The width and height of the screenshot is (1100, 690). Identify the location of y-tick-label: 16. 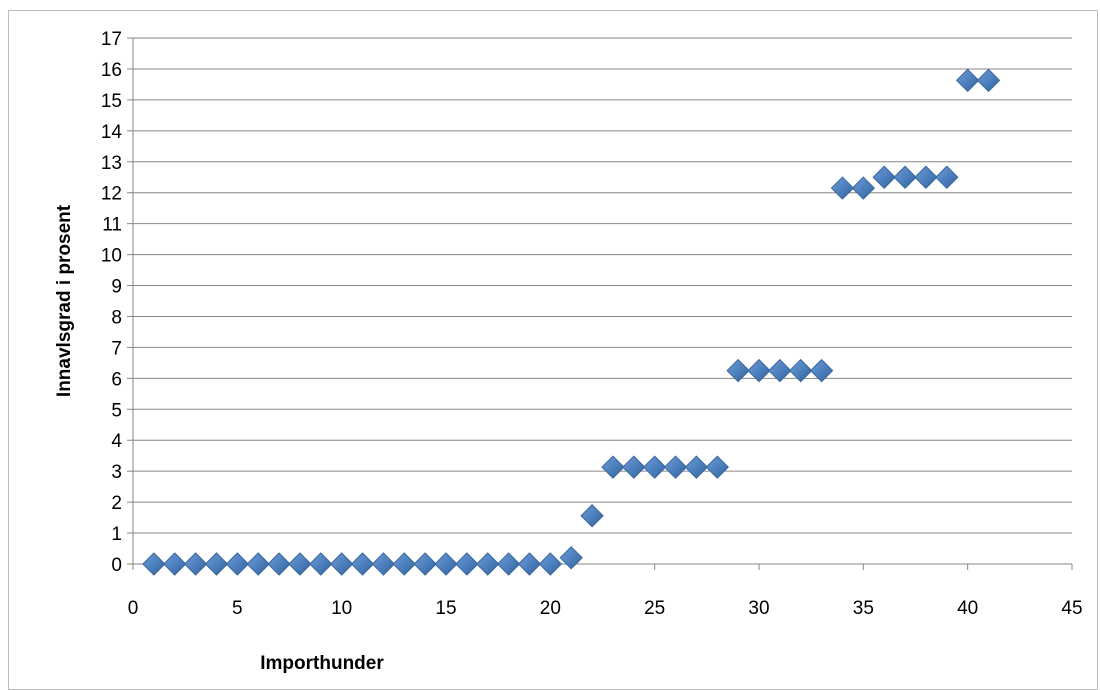
(111, 70).